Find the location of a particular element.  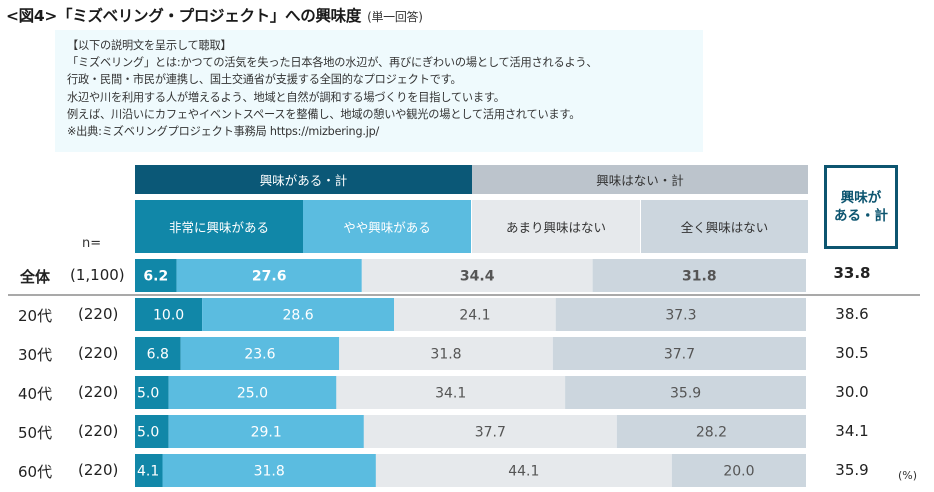

row-label-category: 60代 is located at coordinates (35, 472).